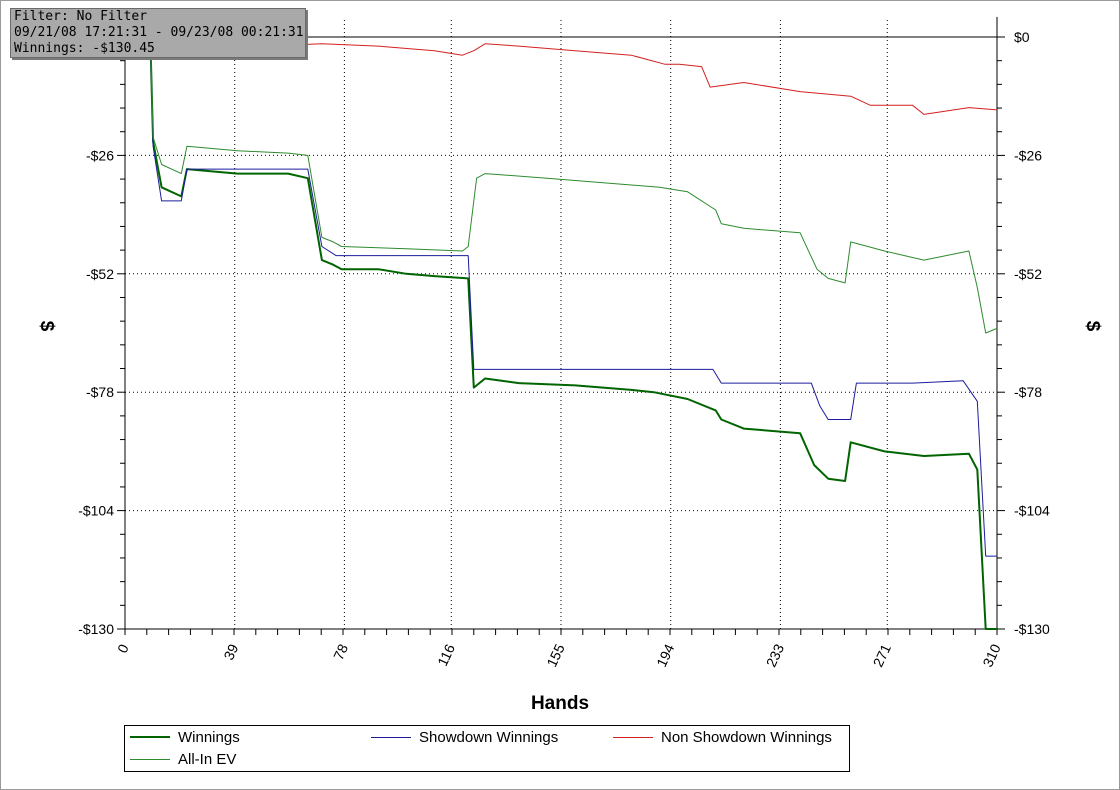 The width and height of the screenshot is (1120, 790). Describe the element at coordinates (340, 651) in the screenshot. I see `x-tick-label: 78` at that location.